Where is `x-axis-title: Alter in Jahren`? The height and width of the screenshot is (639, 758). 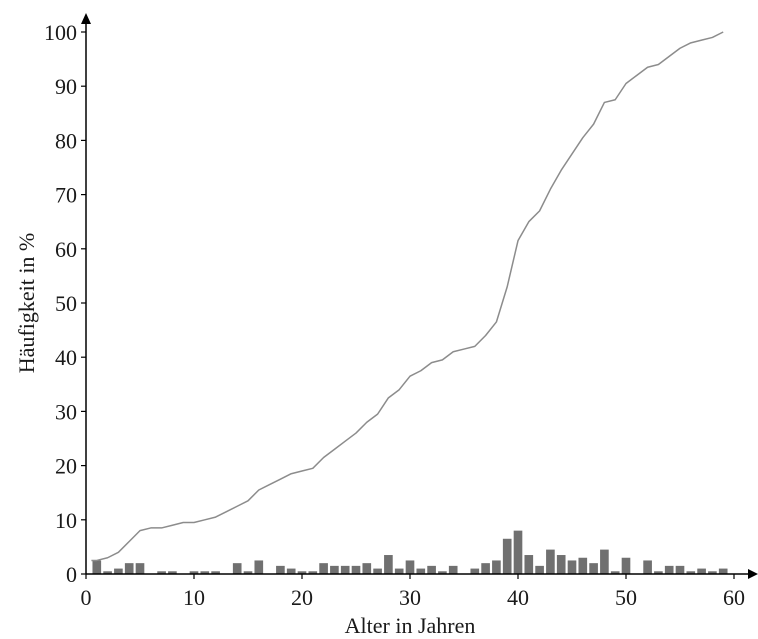 x-axis-title: Alter in Jahren is located at coordinates (410, 625).